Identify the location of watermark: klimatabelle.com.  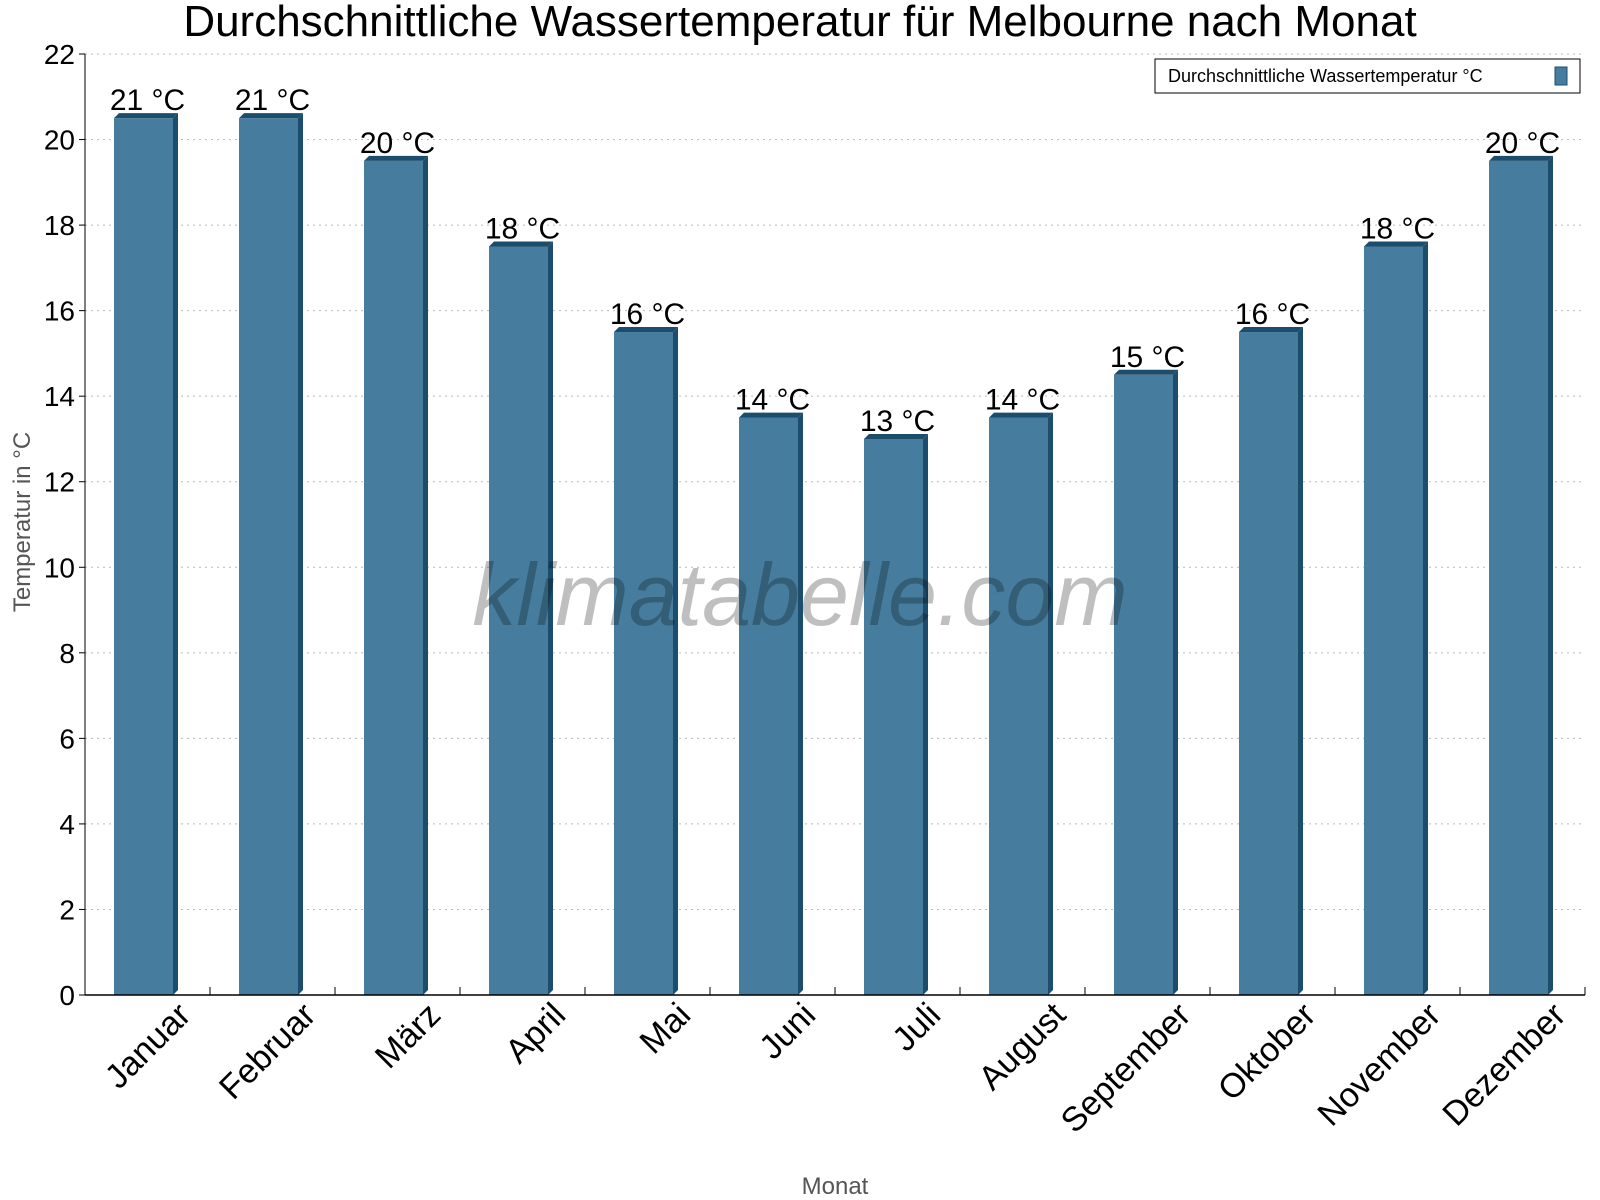
(799, 594).